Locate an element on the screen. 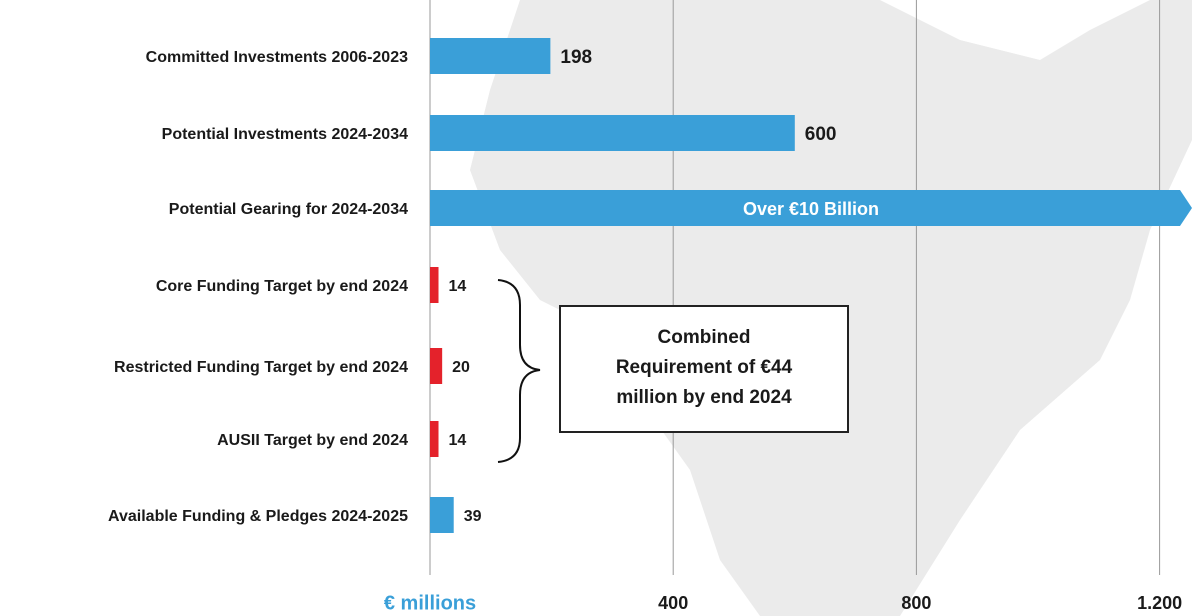 Image resolution: width=1192 pixels, height=616 pixels. value-label: 20 is located at coordinates (461, 367).